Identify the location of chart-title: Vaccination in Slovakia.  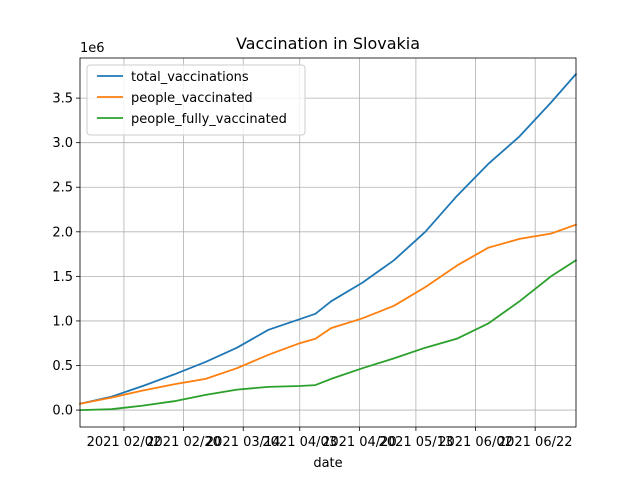
(328, 43).